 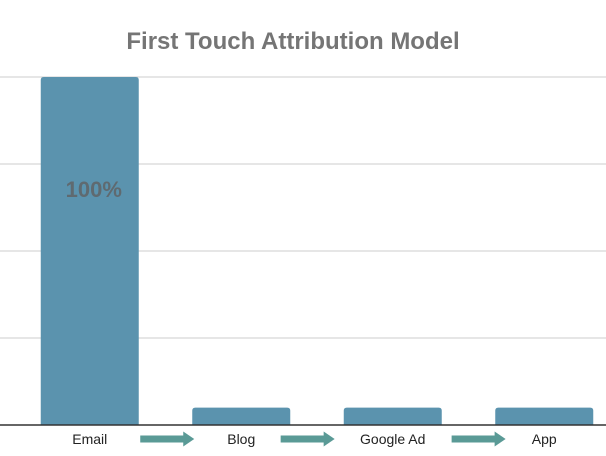 What do you see at coordinates (544, 439) in the screenshot?
I see `tick-label-app: App` at bounding box center [544, 439].